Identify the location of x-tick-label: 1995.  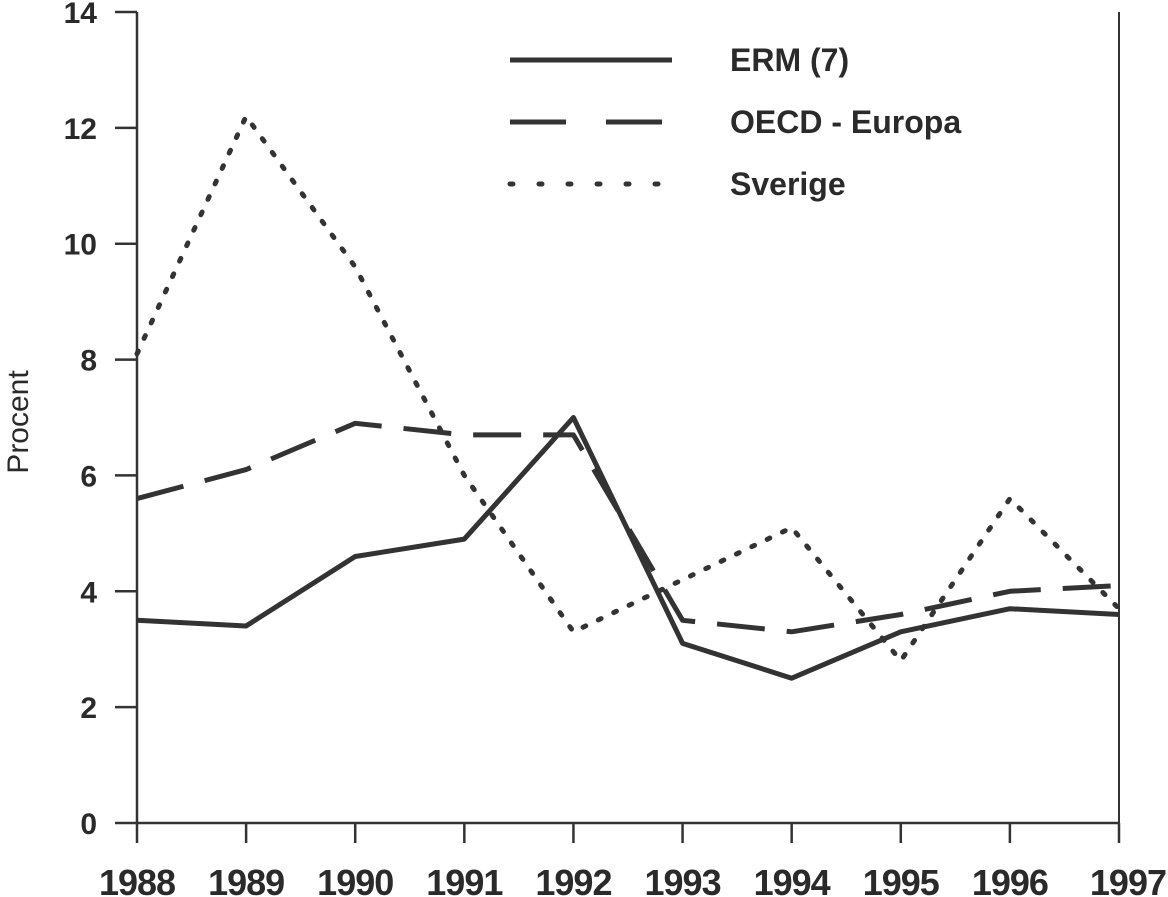
(901, 879).